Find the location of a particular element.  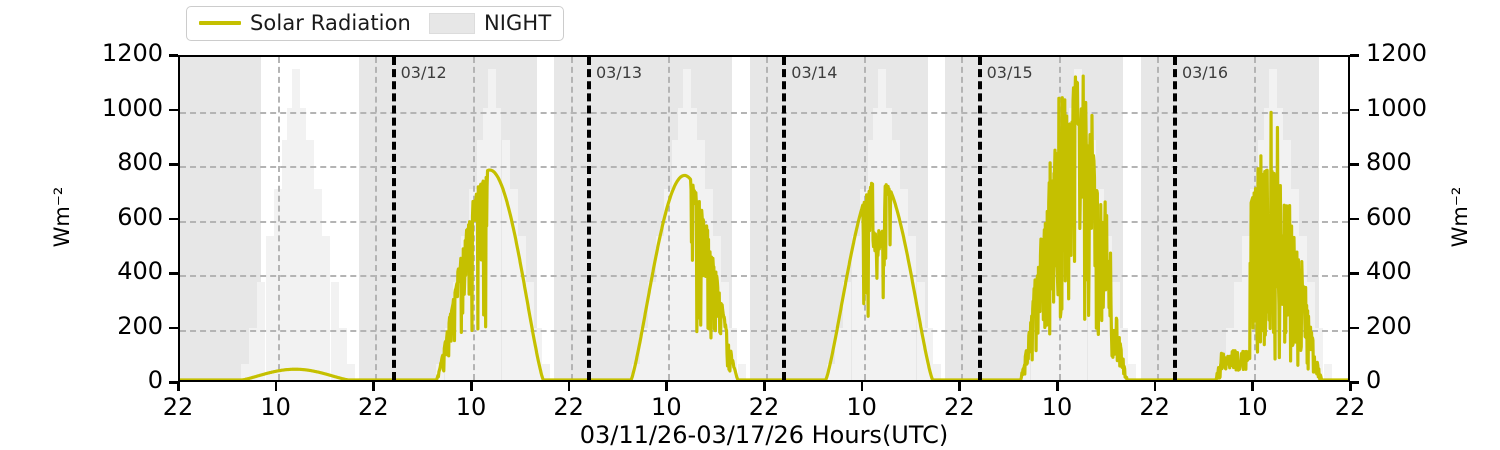

y-tick-label-right: 800 is located at coordinates (1389, 162).